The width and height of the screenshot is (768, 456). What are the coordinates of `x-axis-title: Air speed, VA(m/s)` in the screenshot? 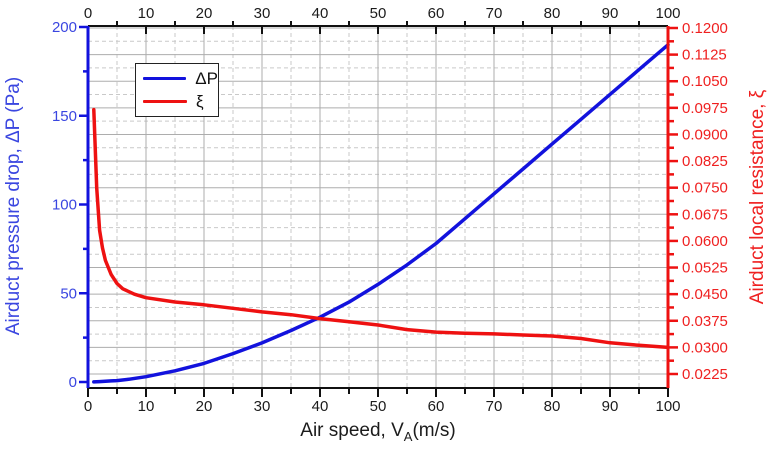 It's located at (378, 432).